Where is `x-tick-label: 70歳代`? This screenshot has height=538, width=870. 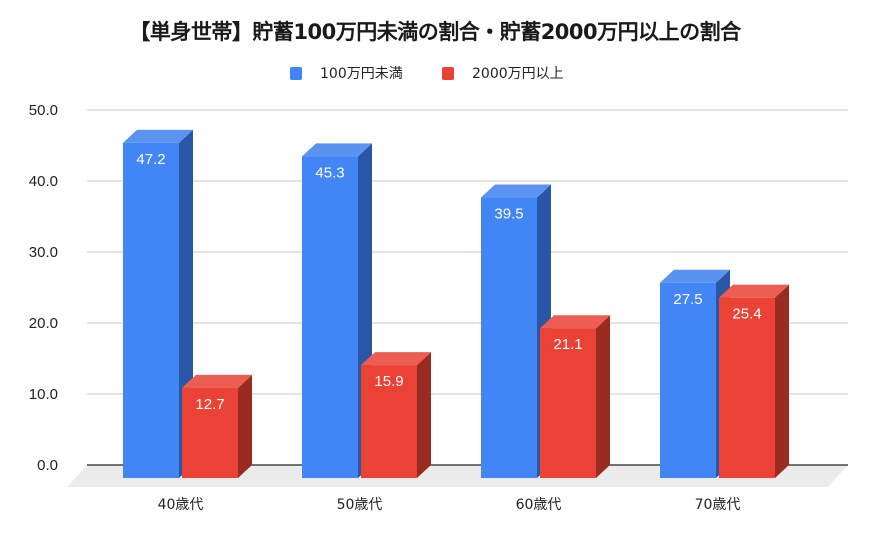
x-tick-label: 70歳代 is located at coordinates (718, 505).